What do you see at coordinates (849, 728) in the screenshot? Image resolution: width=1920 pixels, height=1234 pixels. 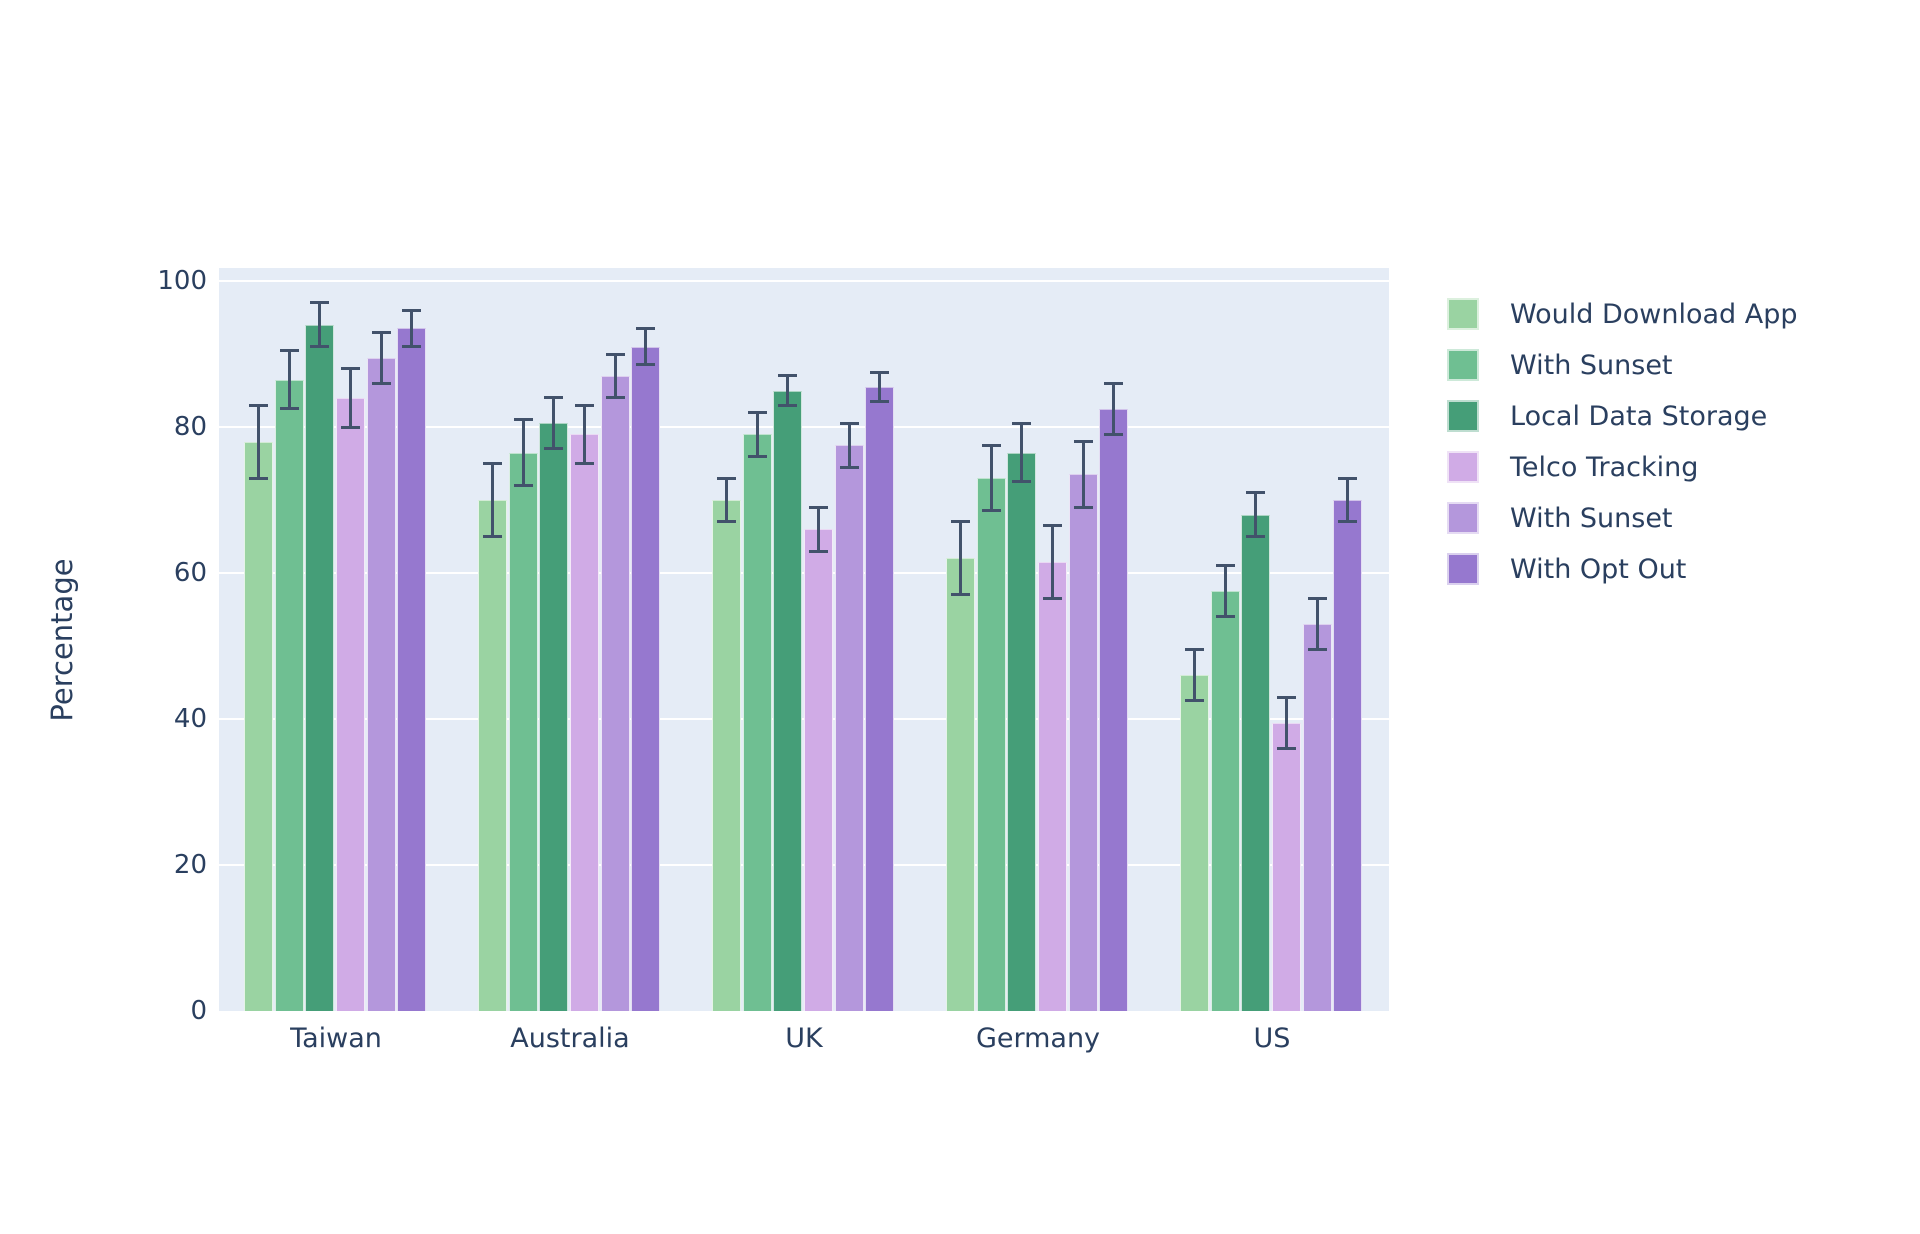 I see `bar-uk-series5` at bounding box center [849, 728].